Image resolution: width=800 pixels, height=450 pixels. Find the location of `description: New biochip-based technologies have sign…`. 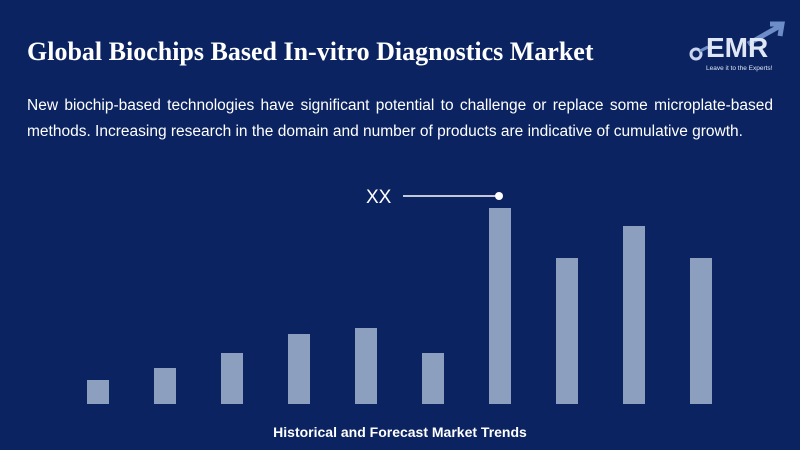

description: New biochip-based technologies have sign… is located at coordinates (400, 118).